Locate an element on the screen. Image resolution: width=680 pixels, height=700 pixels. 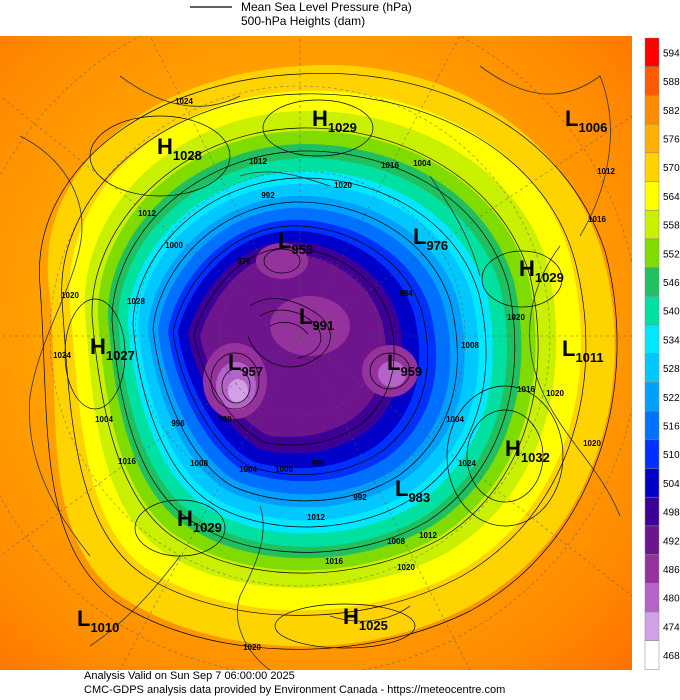
colorbar-label-540: 540 is located at coordinates (671, 312).